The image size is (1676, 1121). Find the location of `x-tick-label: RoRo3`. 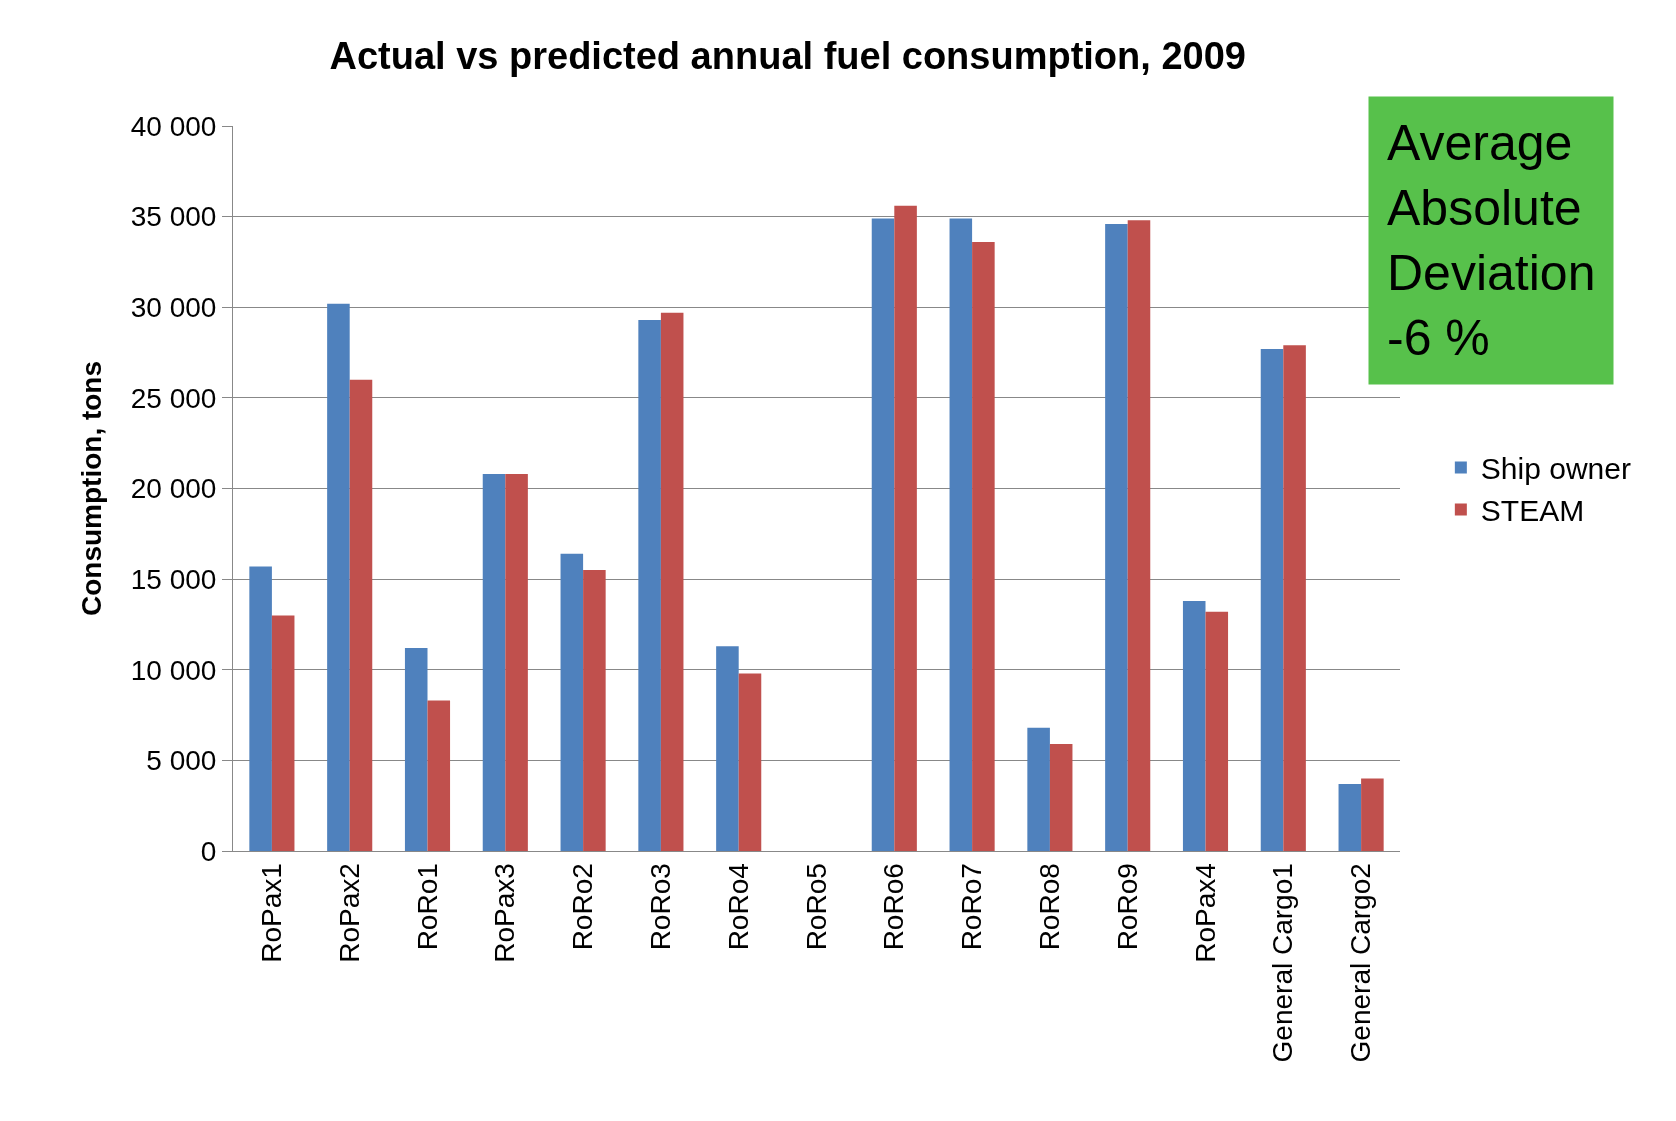

x-tick-label: RoRo3 is located at coordinates (660, 907).